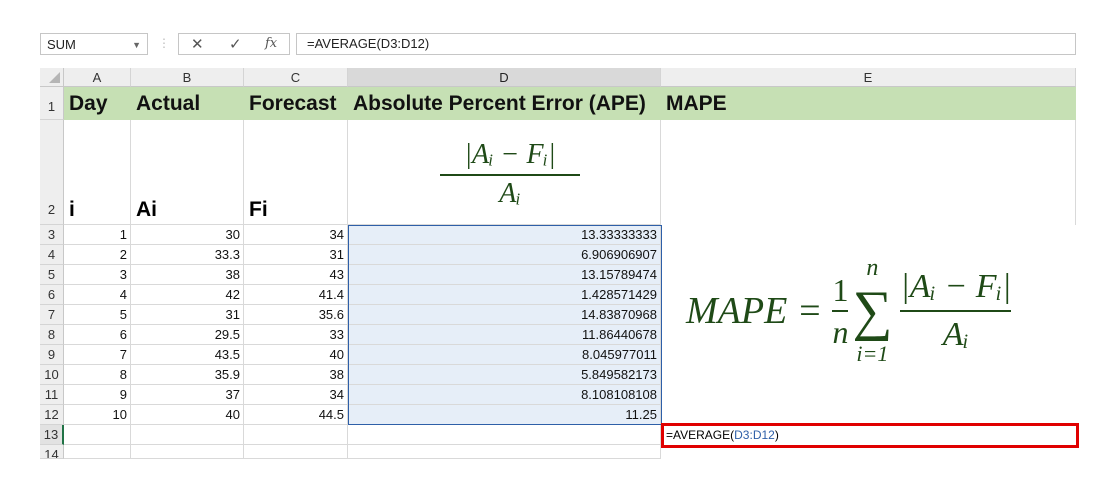 Image resolution: width=1100 pixels, height=477 pixels. I want to click on formula-buttons: ✕ ✓ fx, so click(234, 44).